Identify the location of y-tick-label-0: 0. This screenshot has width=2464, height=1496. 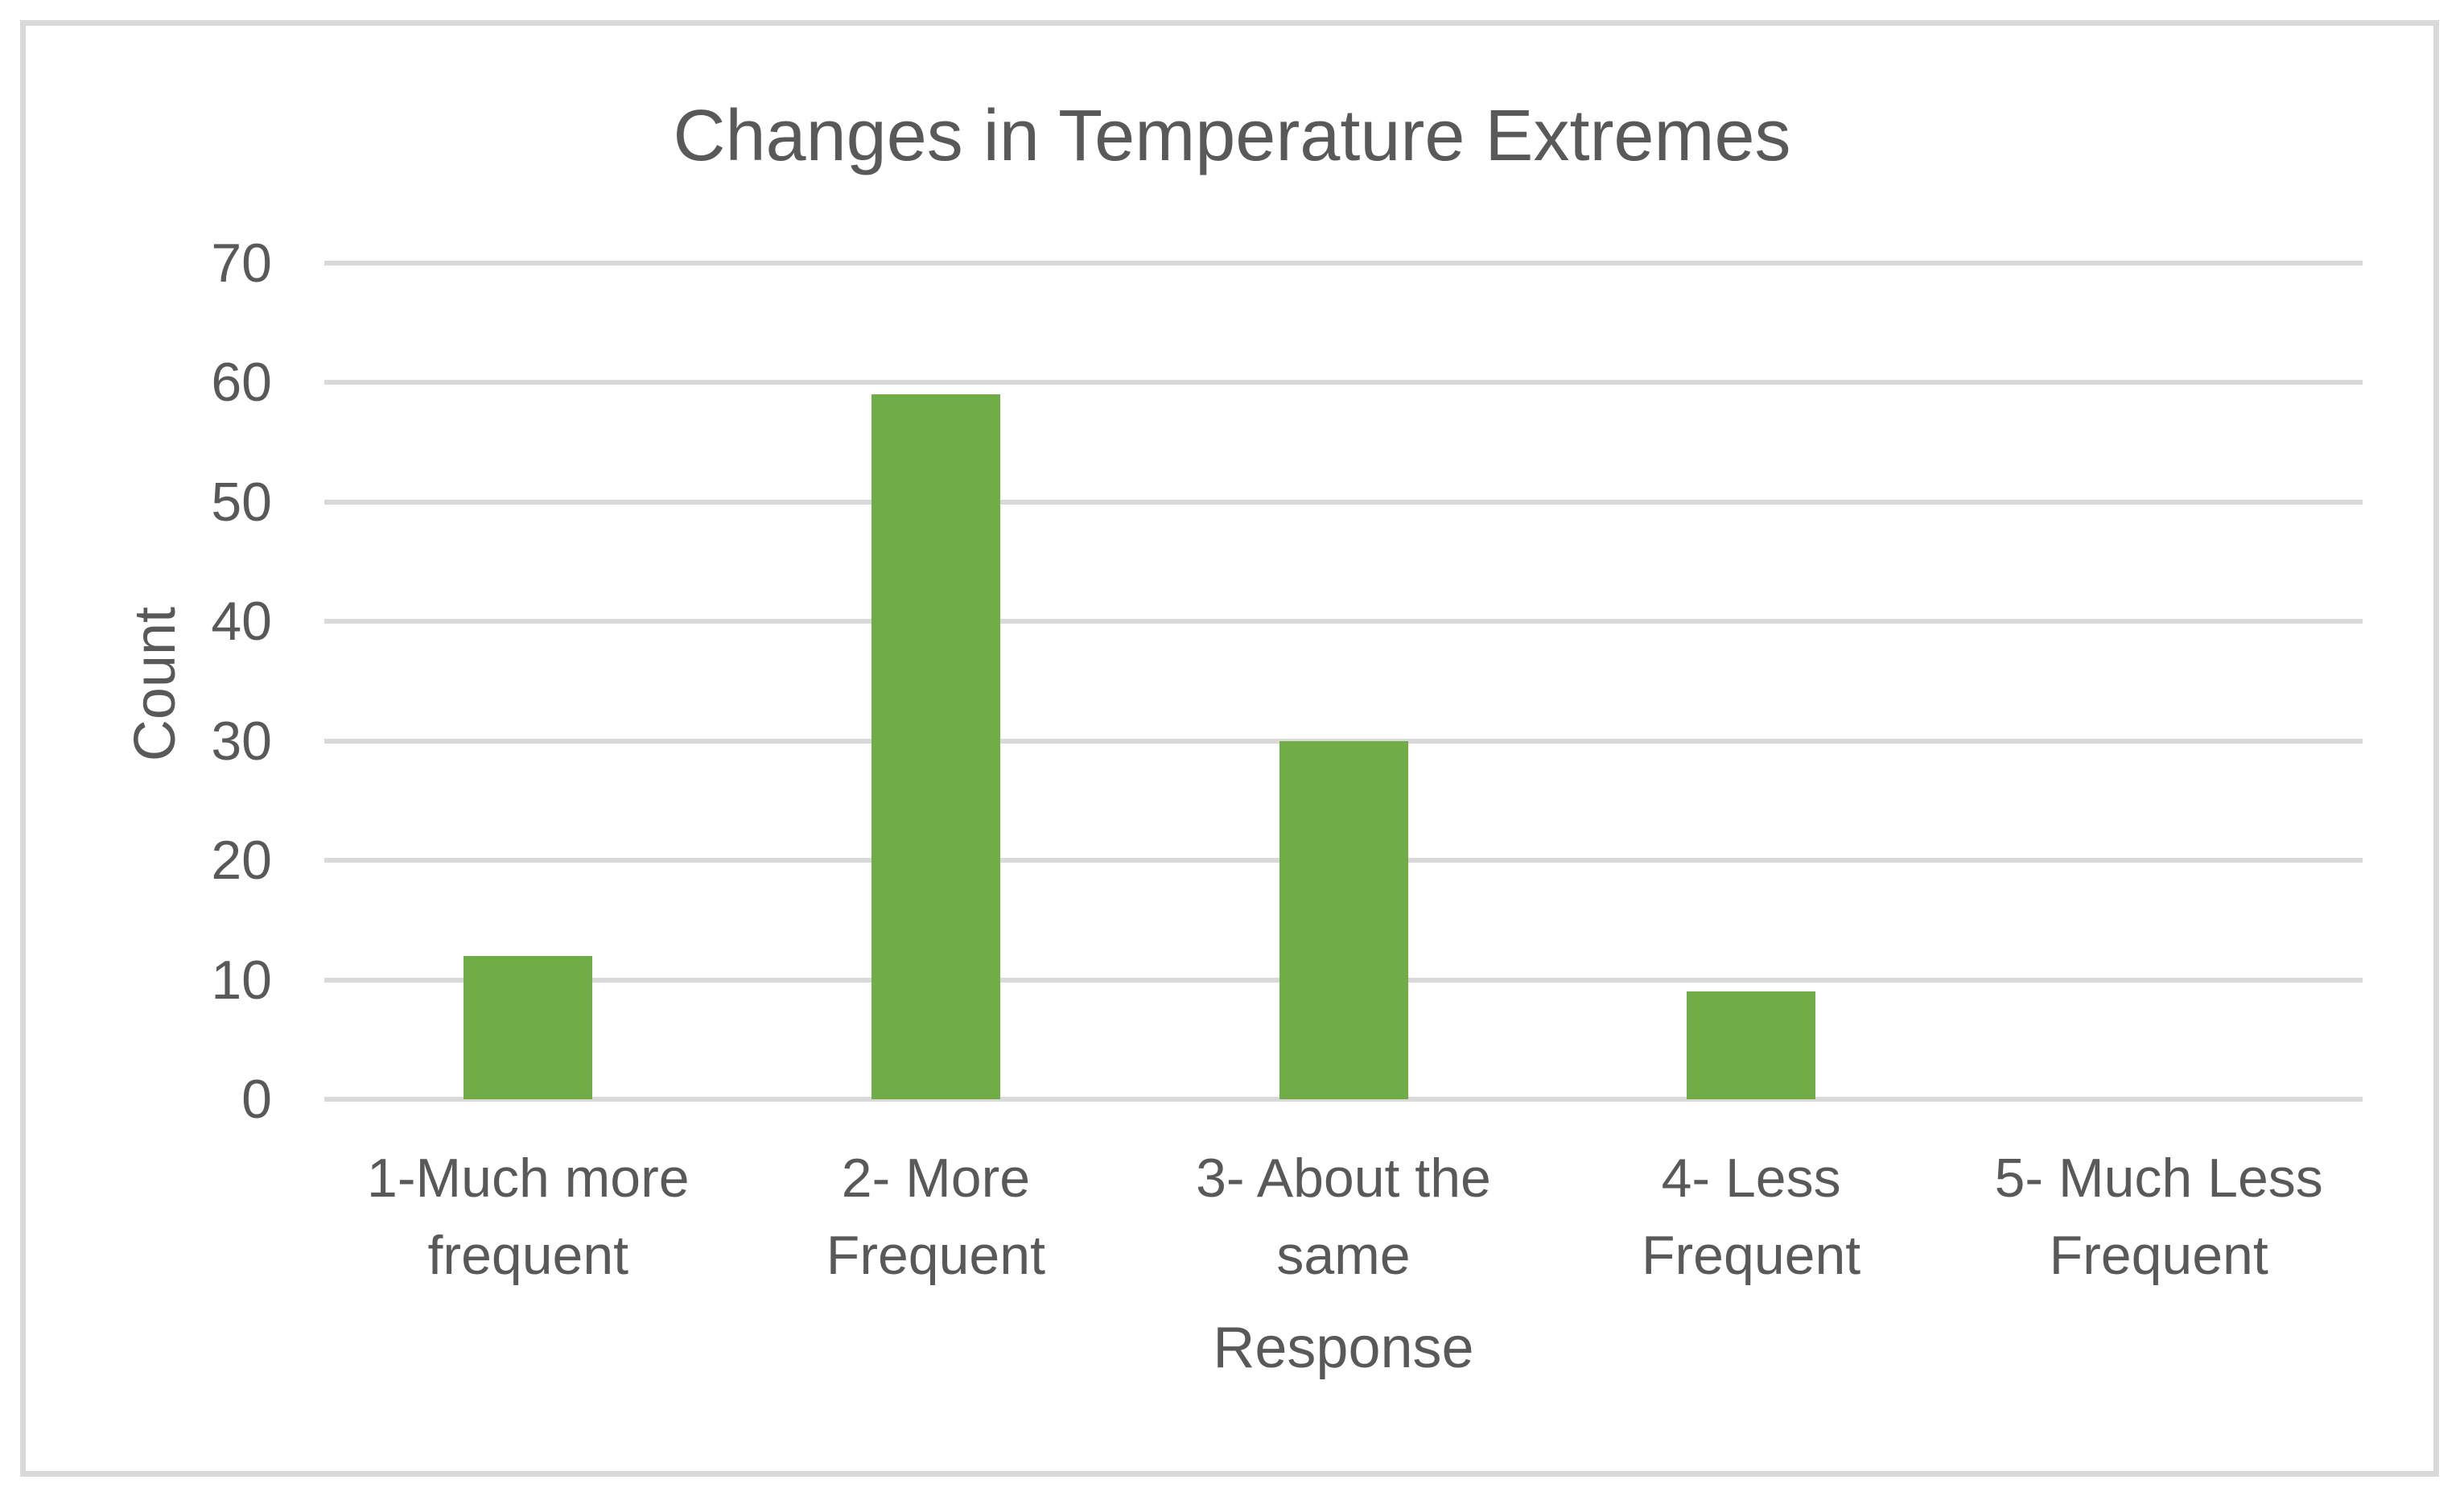
(256, 1099).